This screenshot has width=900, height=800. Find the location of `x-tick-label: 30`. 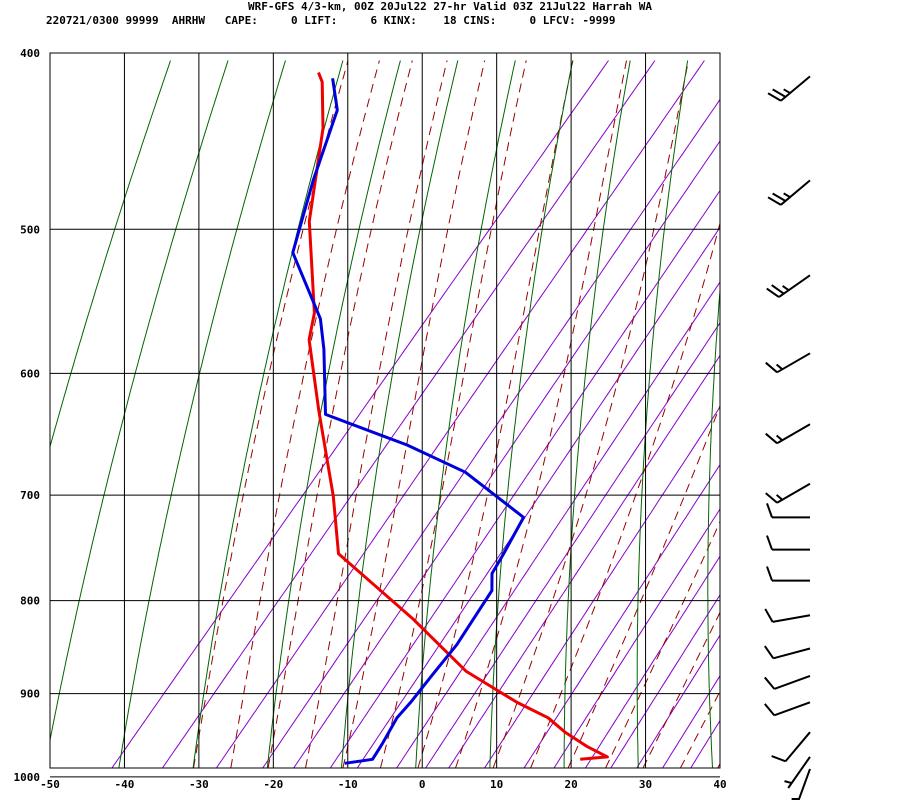

x-tick-label: 30 is located at coordinates (645, 784).